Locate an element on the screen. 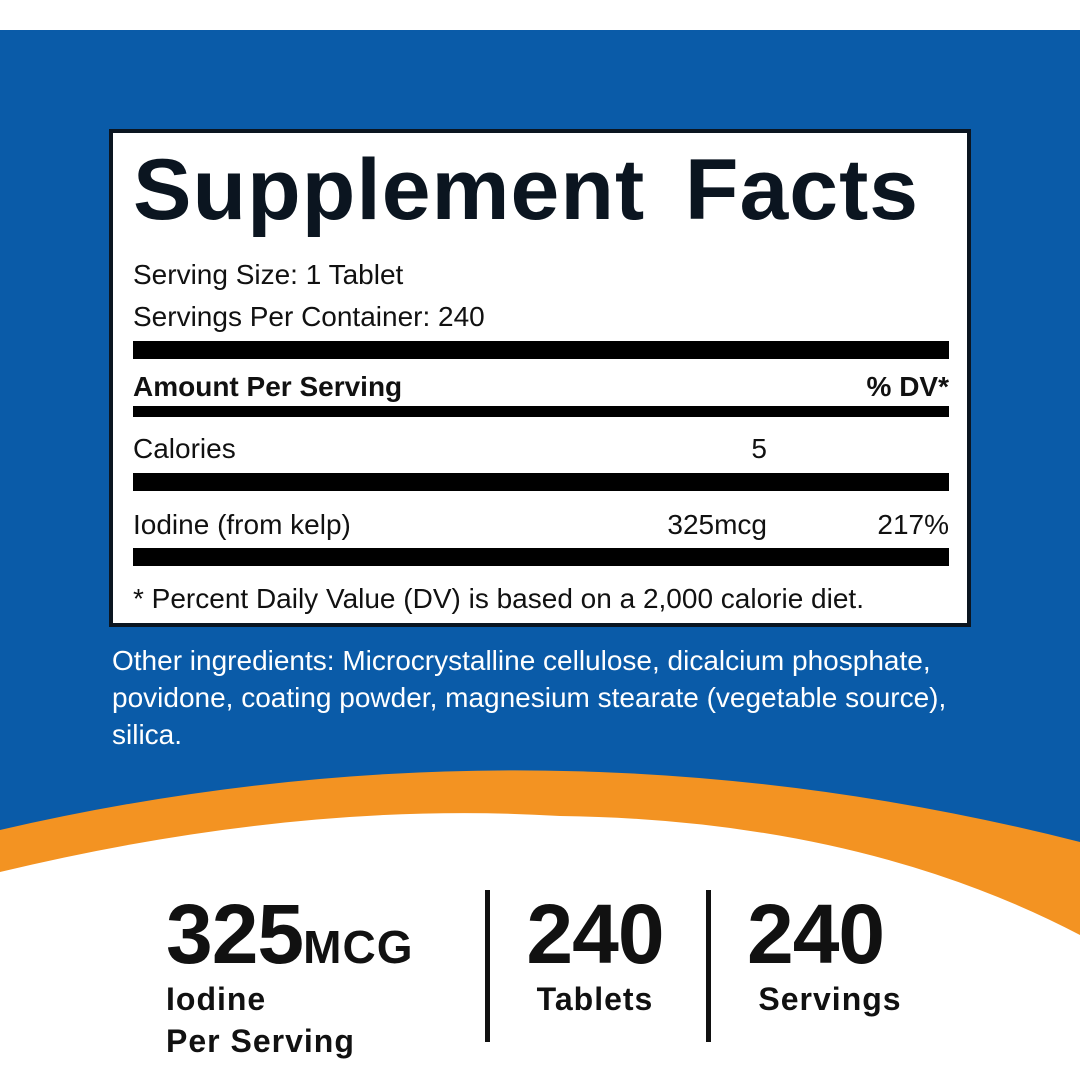 This screenshot has width=1080, height=1080. stat-tablets: 240 Tablets is located at coordinates (595, 956).